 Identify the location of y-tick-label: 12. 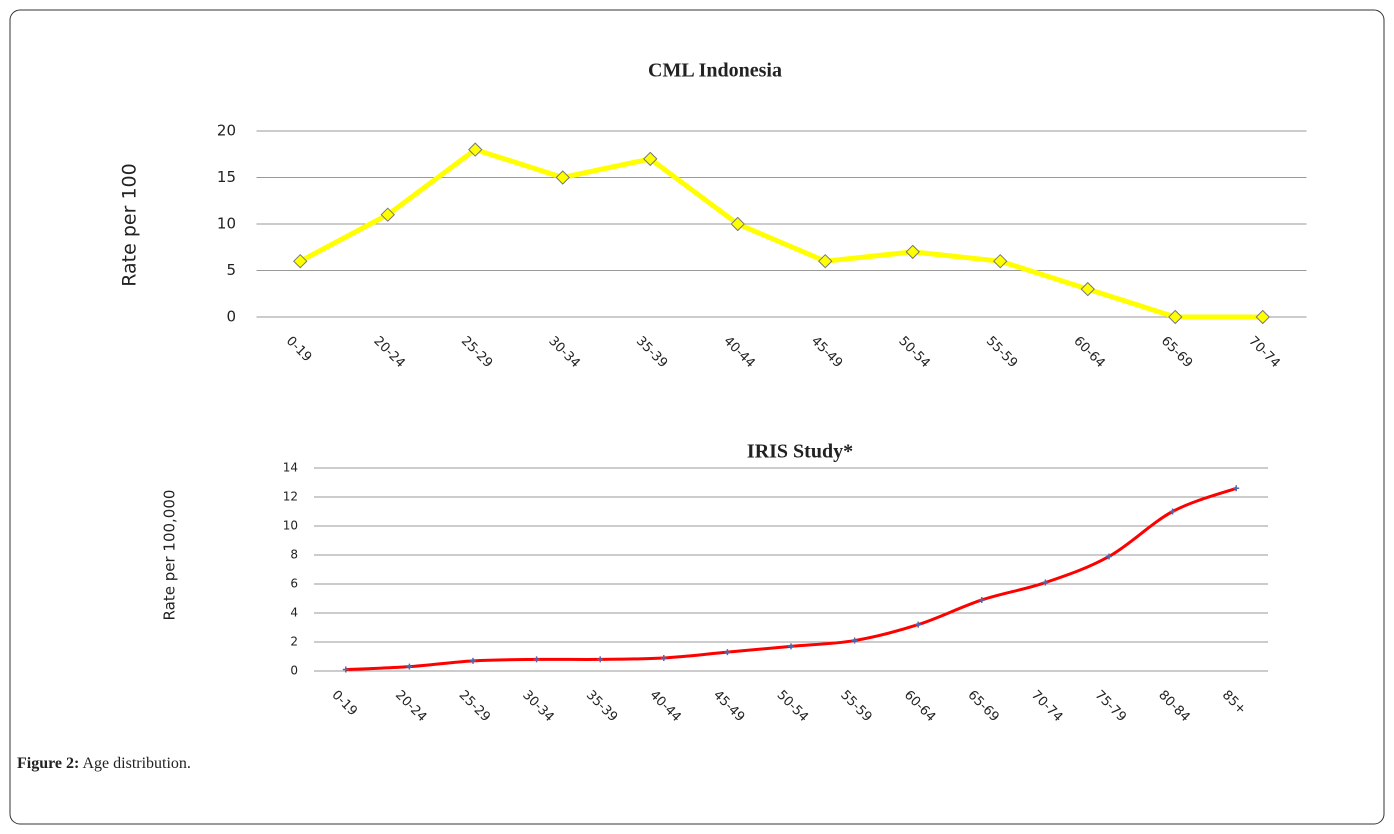
(290, 497).